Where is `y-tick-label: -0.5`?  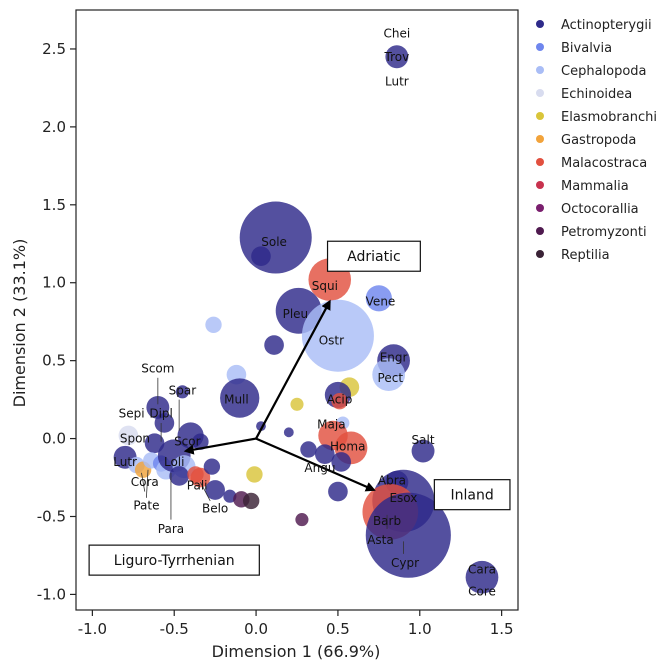 y-tick-label: -0.5 is located at coordinates (51, 516).